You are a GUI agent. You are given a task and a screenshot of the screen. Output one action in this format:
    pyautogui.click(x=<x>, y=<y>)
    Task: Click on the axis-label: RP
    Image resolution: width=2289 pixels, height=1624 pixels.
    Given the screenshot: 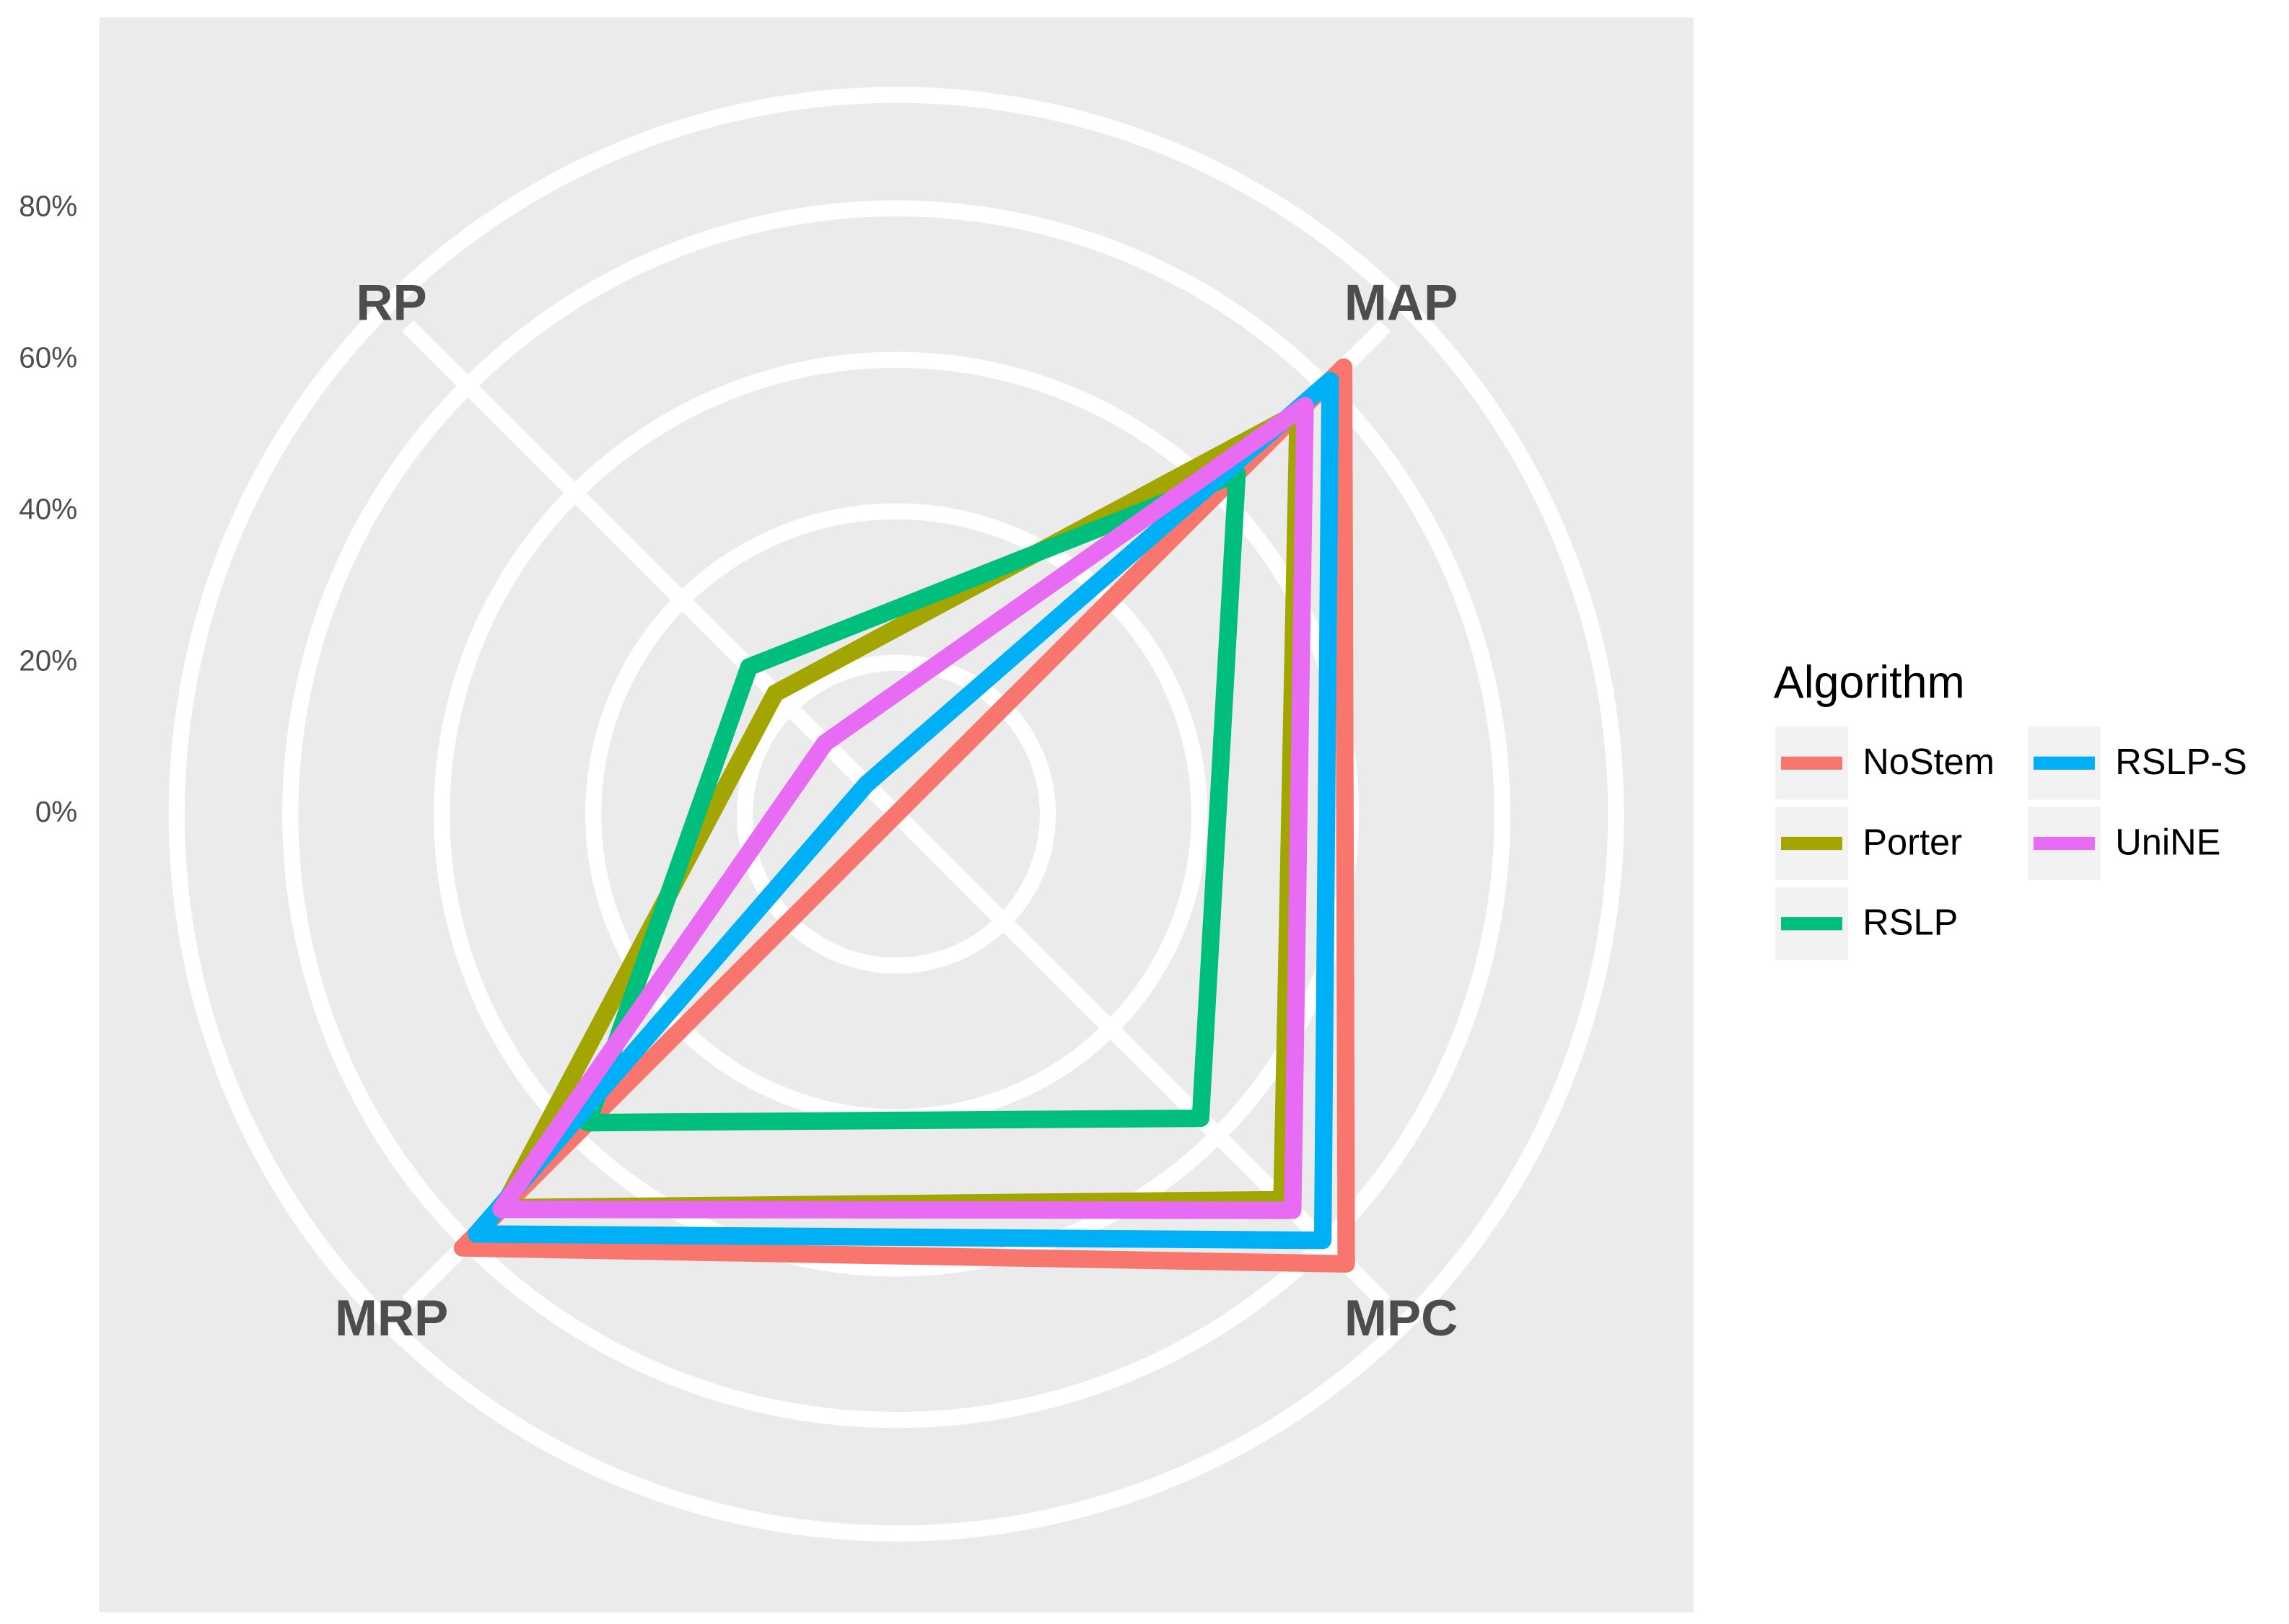 What is the action you would take?
    pyautogui.click(x=391, y=304)
    